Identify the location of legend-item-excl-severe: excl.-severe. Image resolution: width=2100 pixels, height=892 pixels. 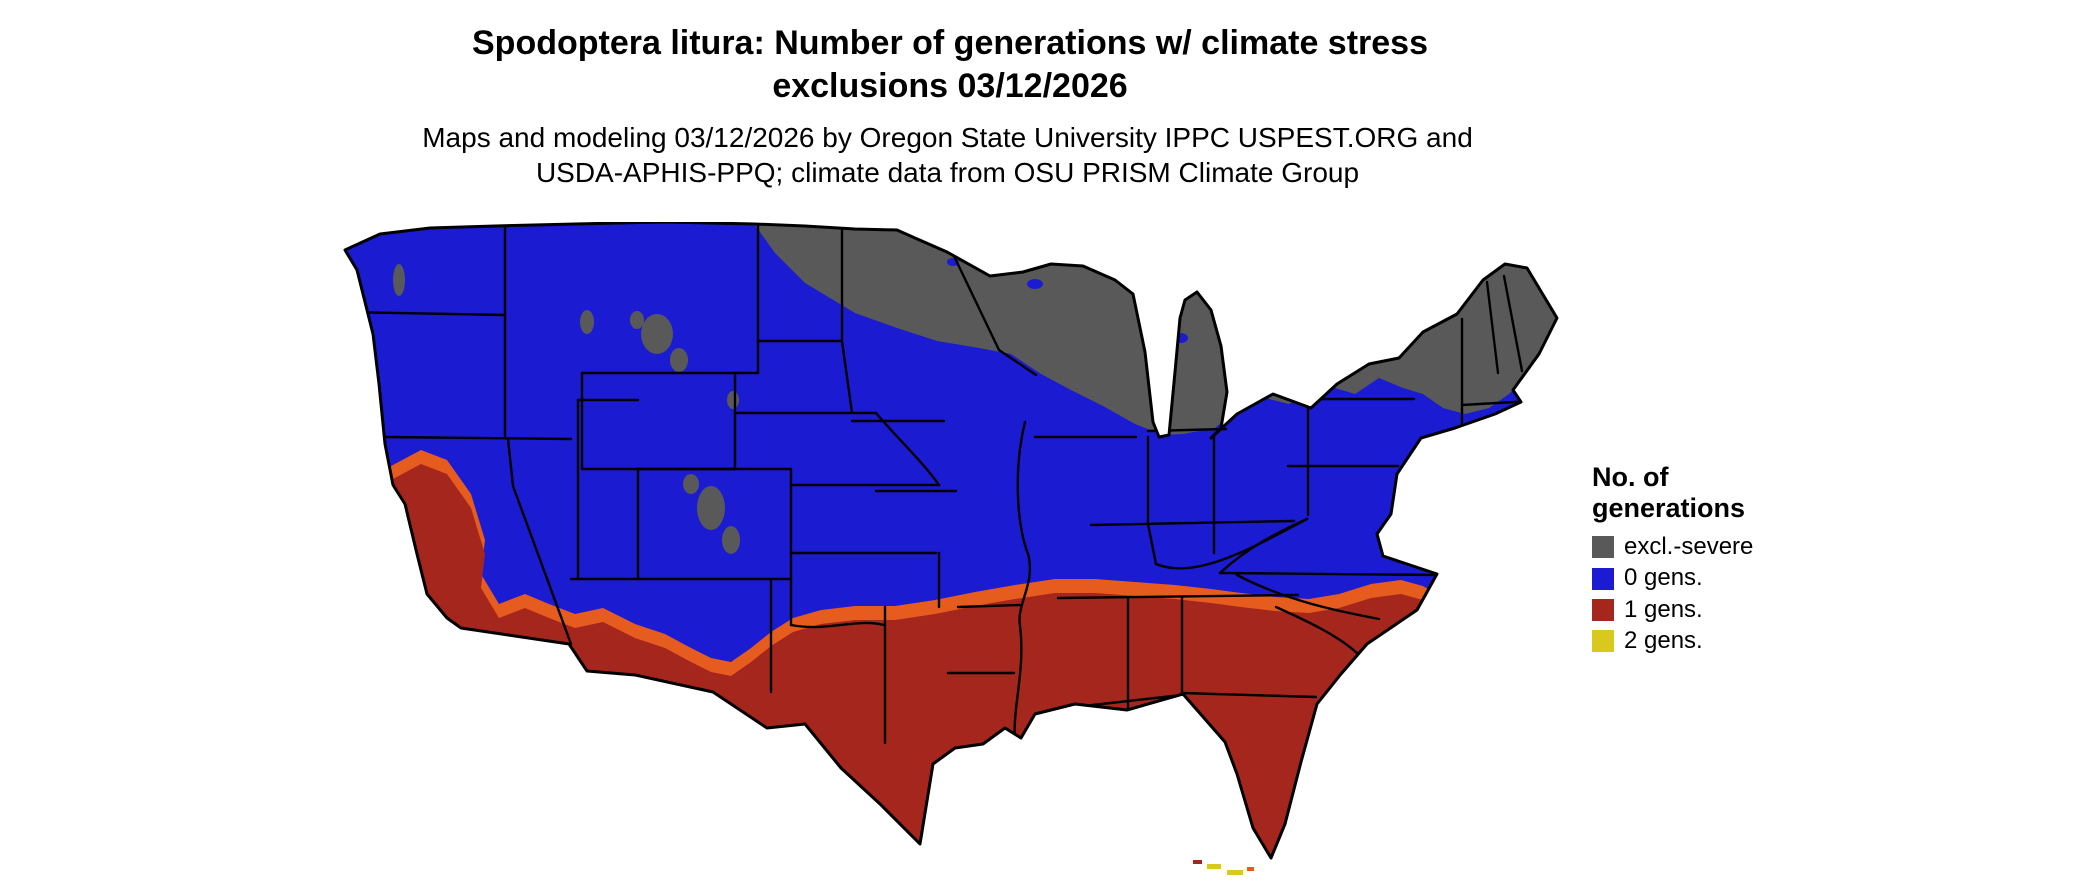
(1673, 547).